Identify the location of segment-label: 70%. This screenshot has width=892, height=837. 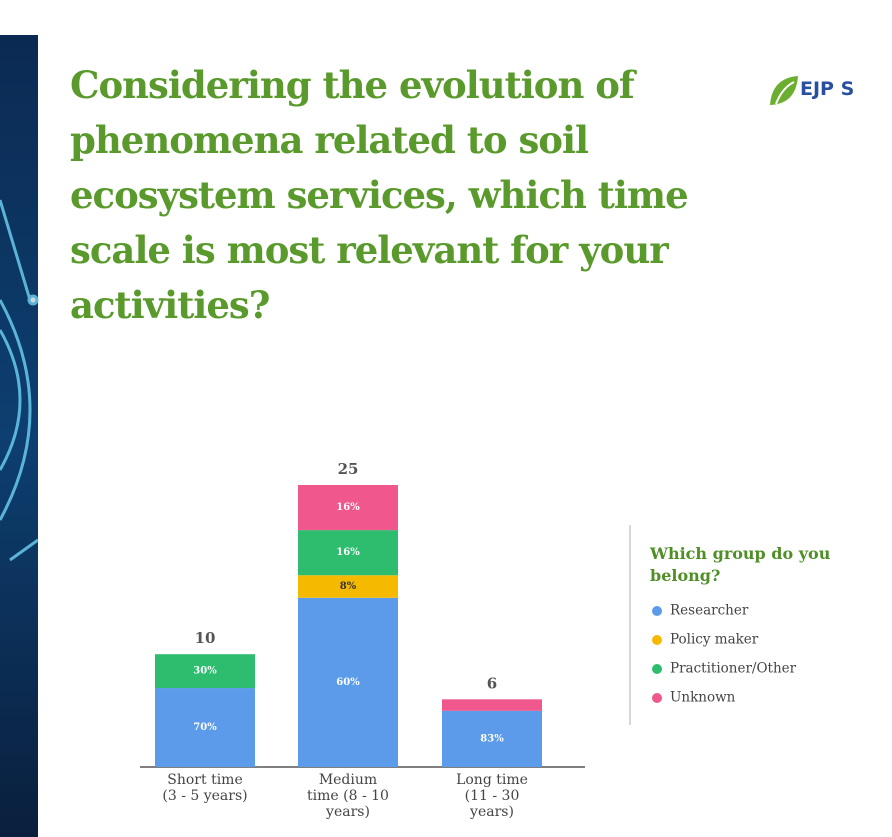
(205, 727).